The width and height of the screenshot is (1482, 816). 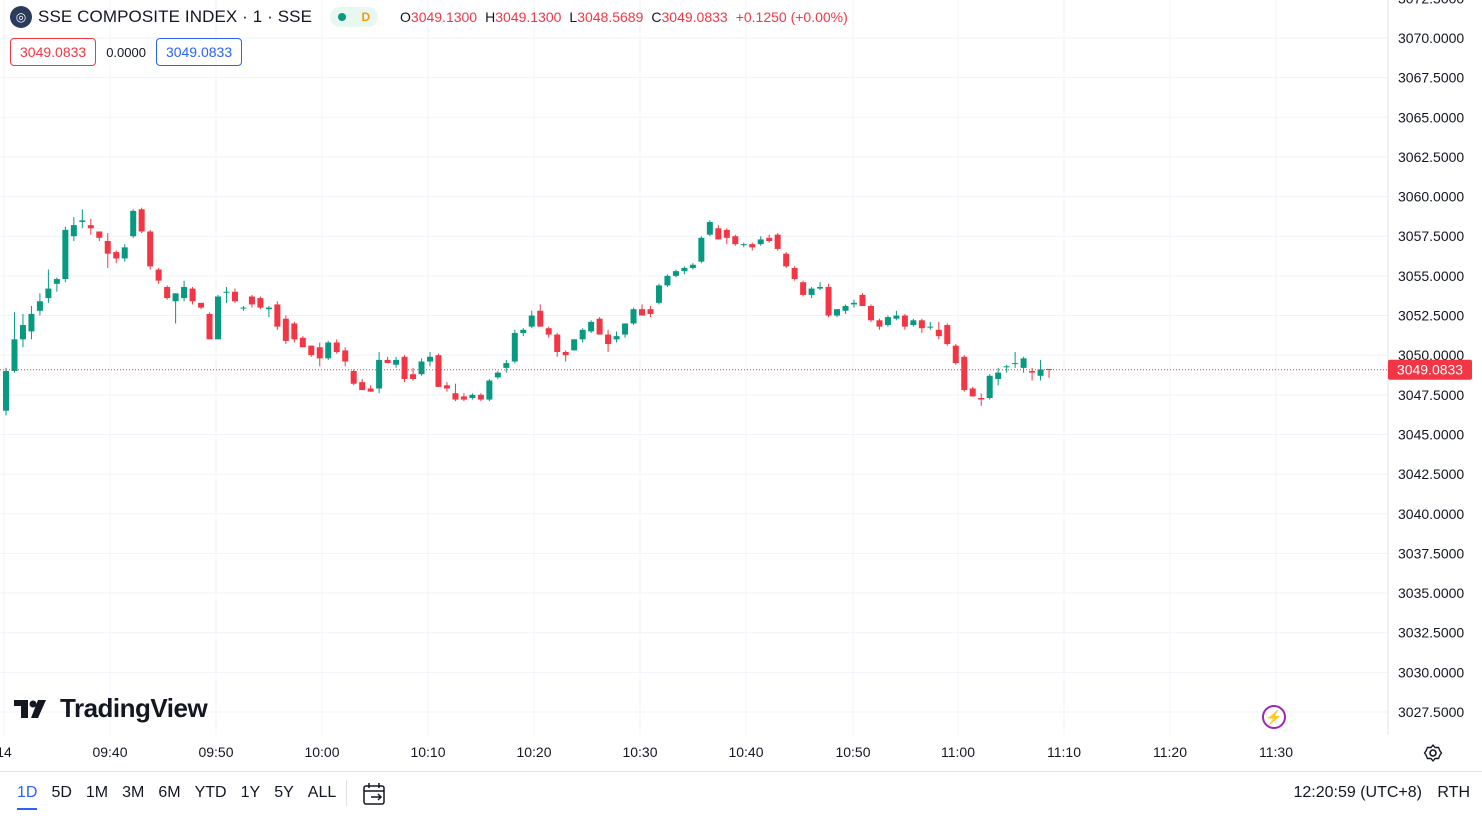 I want to click on range-tab-all: ALL, so click(x=322, y=792).